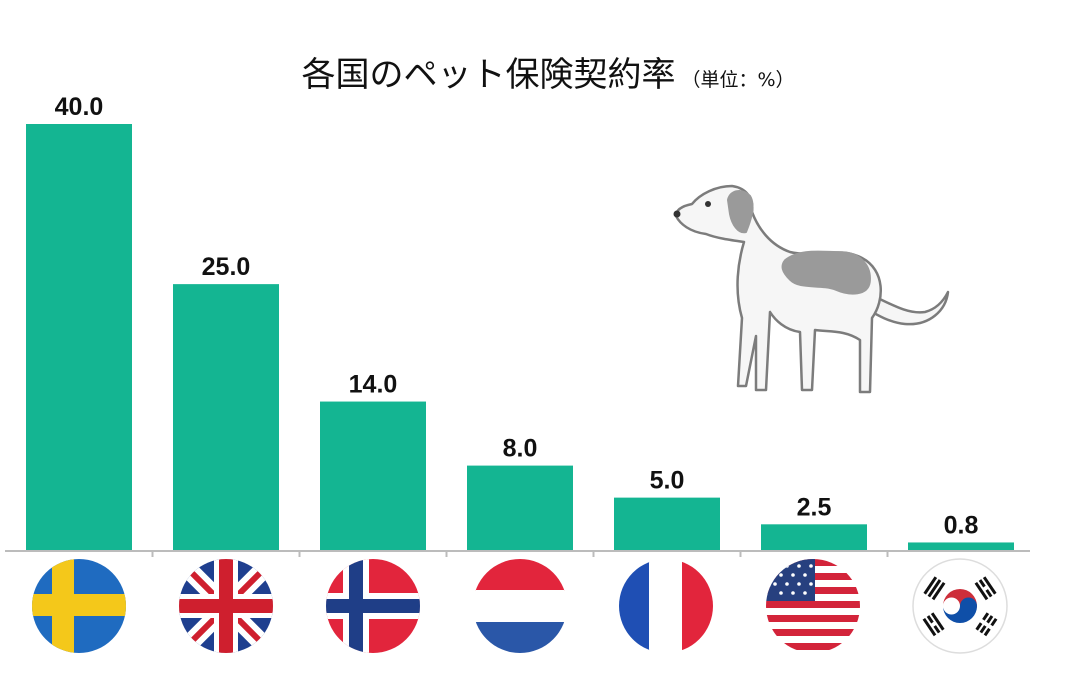  Describe the element at coordinates (226, 606) in the screenshot. I see `uk-flag-icon` at that location.